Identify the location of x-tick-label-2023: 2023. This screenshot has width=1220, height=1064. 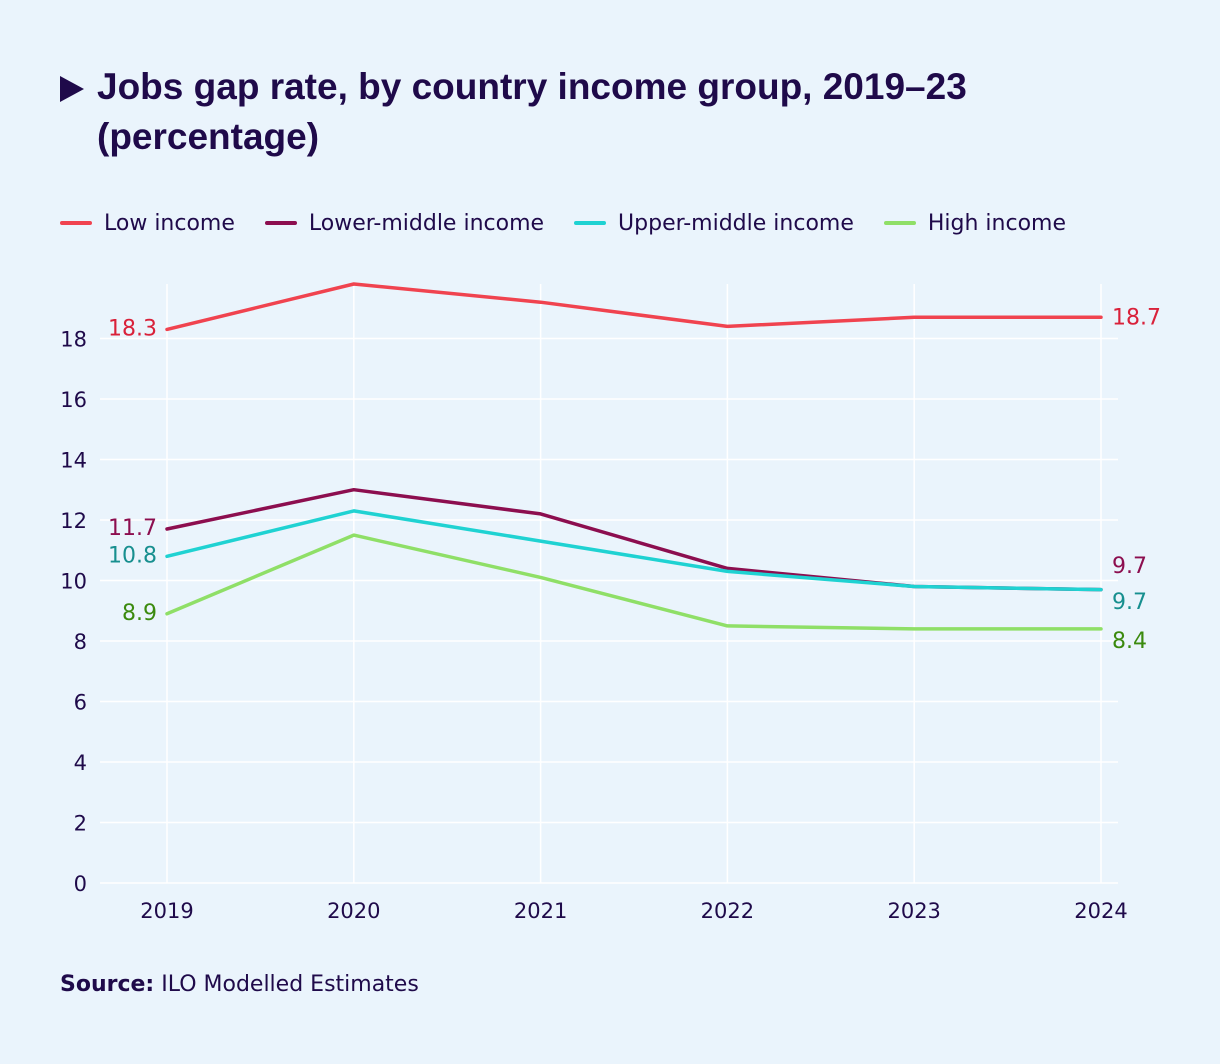
(913, 911).